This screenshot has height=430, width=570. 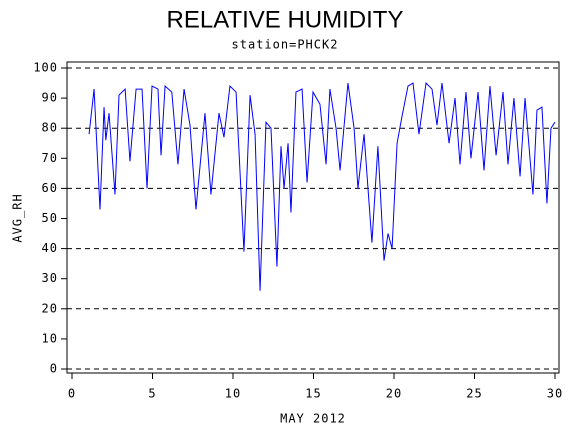 What do you see at coordinates (72, 394) in the screenshot?
I see `x-tick-label: 0` at bounding box center [72, 394].